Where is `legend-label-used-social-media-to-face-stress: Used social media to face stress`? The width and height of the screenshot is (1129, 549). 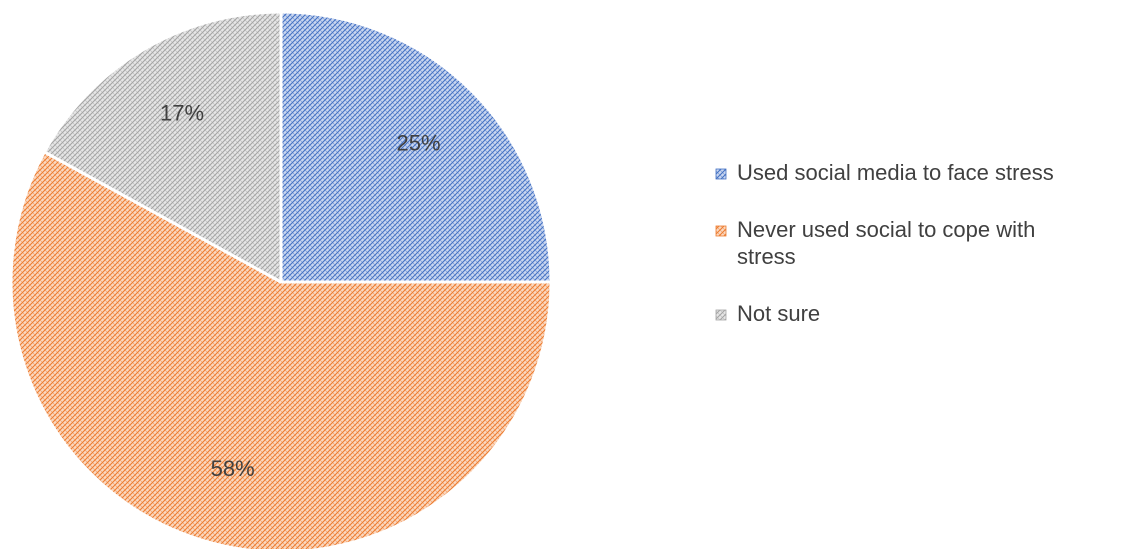
legend-label-used-social-media-to-face-stress: Used social media to face stress is located at coordinates (895, 172).